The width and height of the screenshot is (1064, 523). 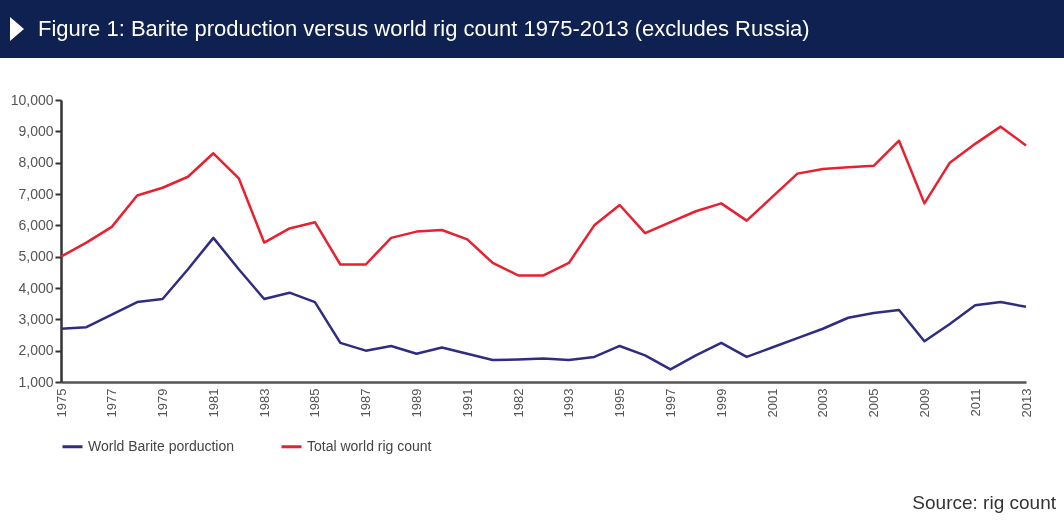 What do you see at coordinates (975, 402) in the screenshot?
I see `x-tick-label: 2011` at bounding box center [975, 402].